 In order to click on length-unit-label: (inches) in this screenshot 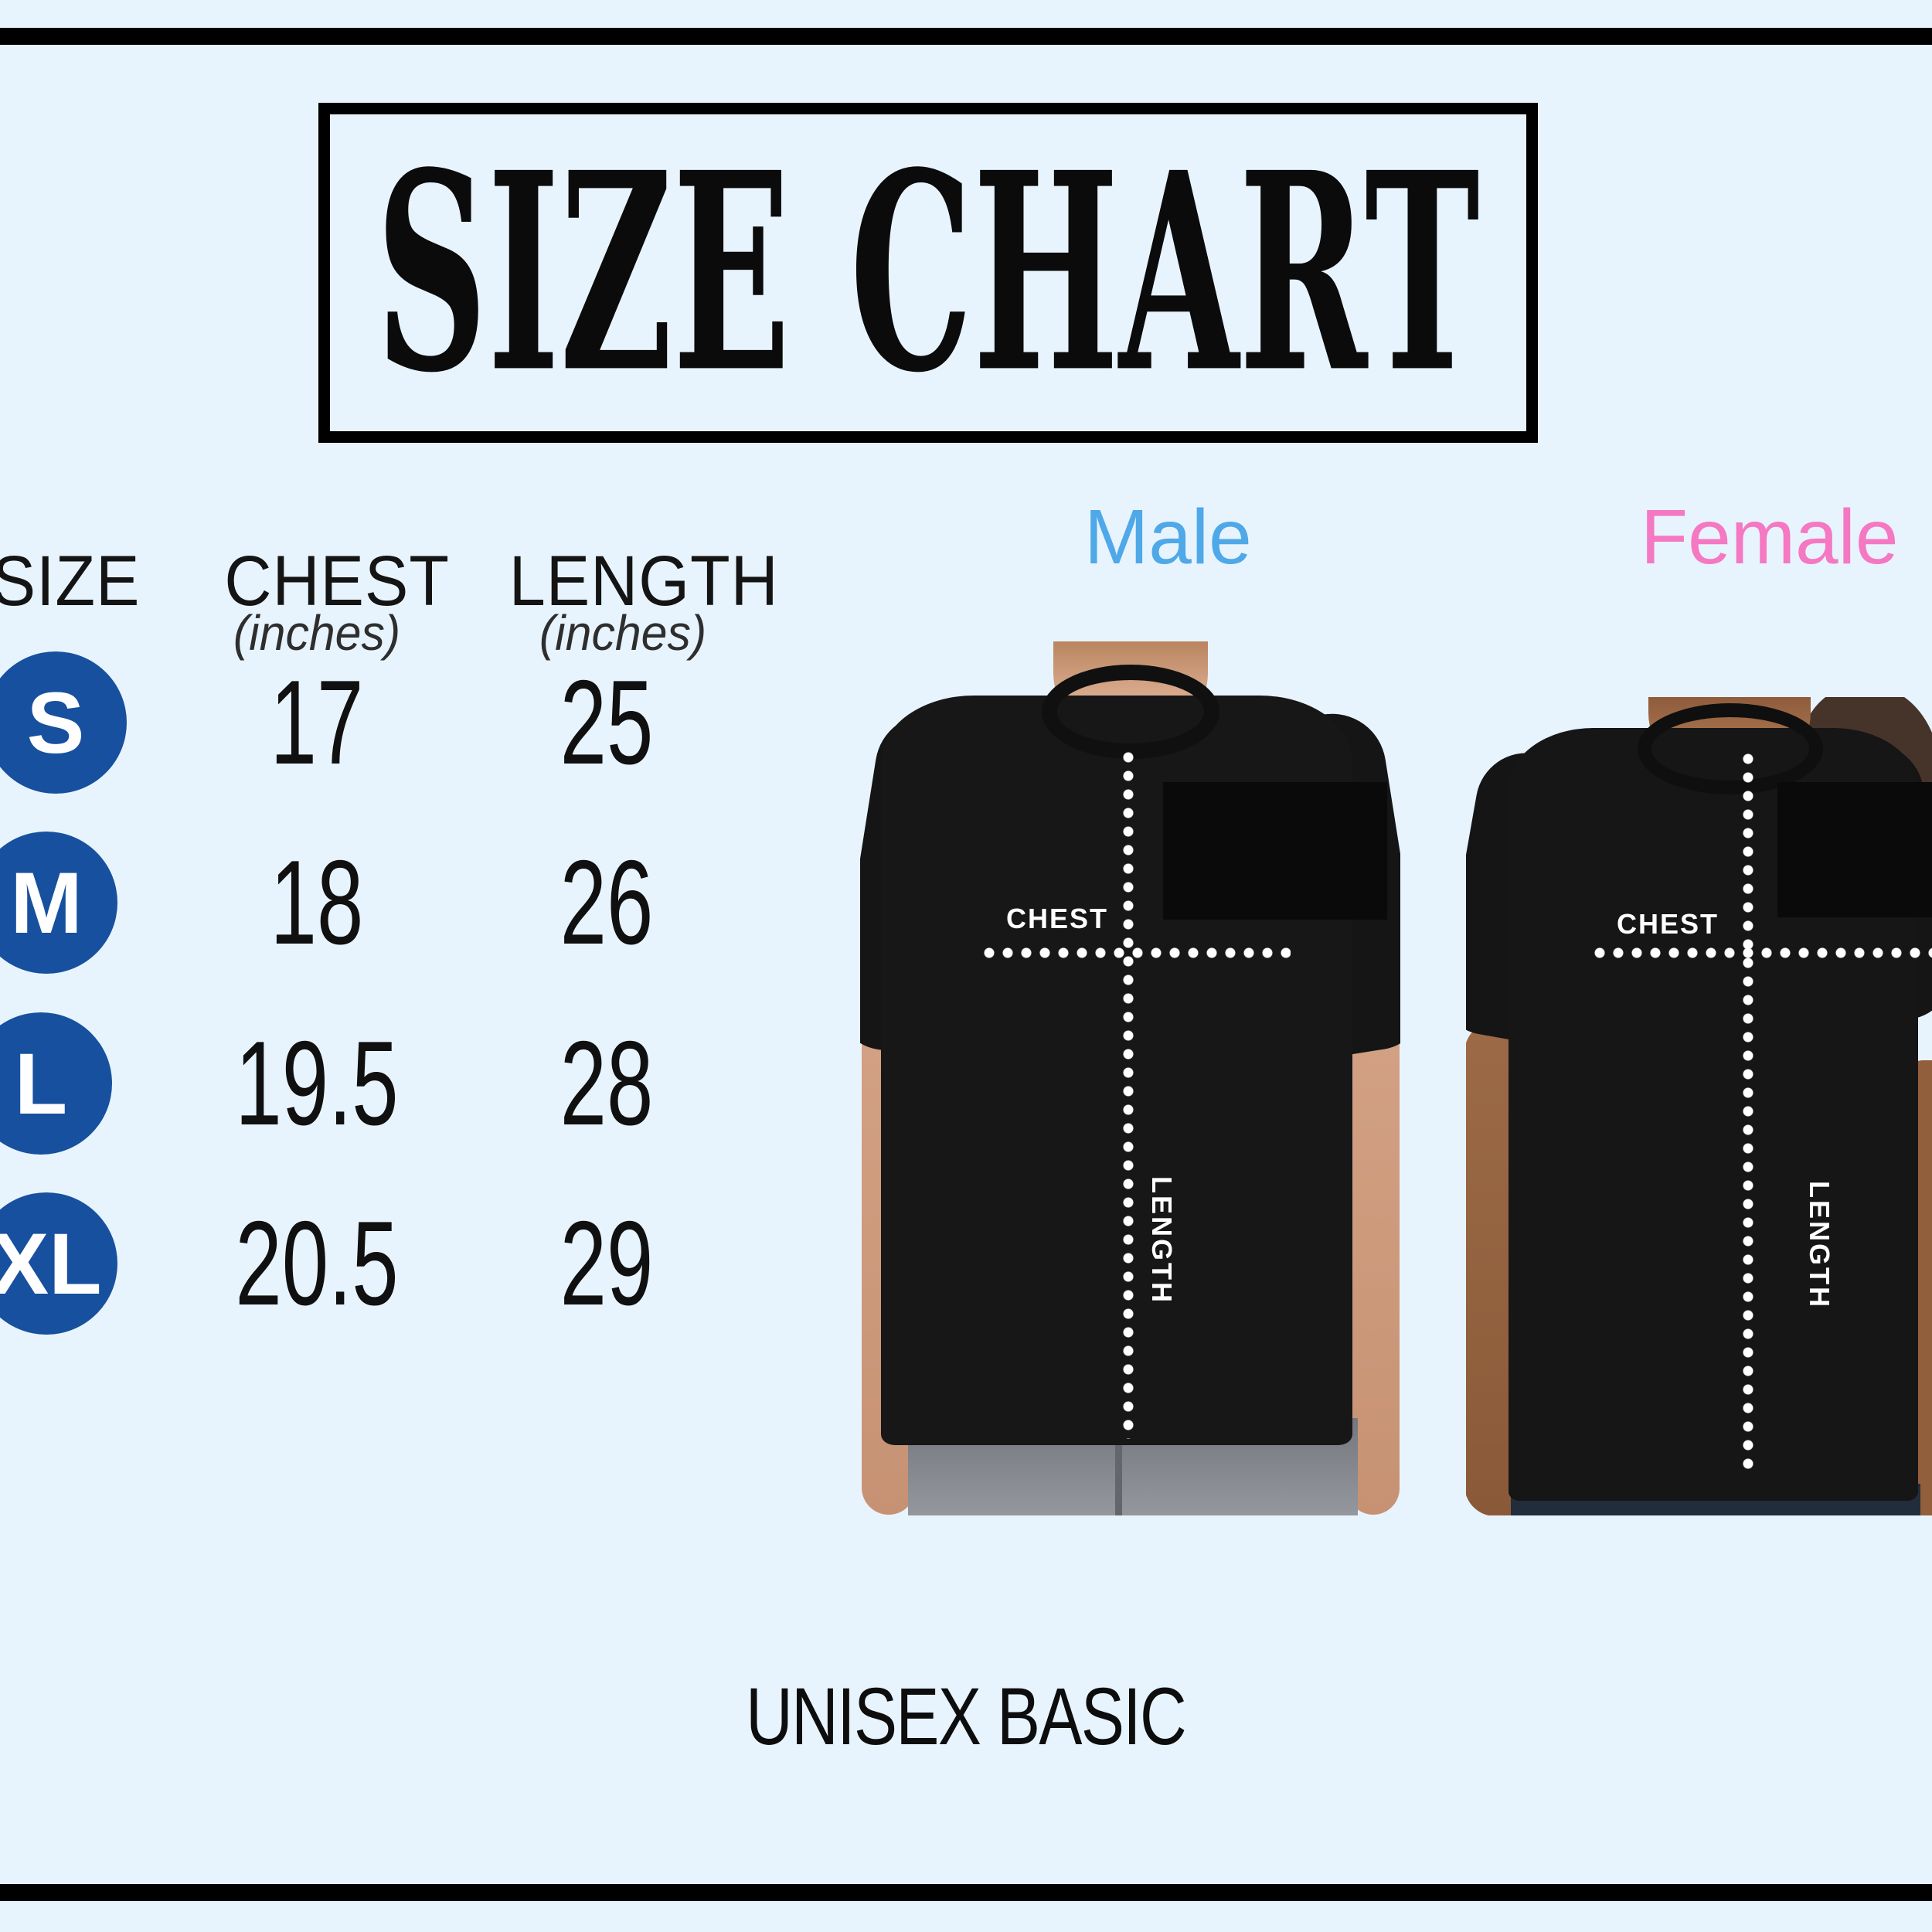, I will do `click(623, 633)`.